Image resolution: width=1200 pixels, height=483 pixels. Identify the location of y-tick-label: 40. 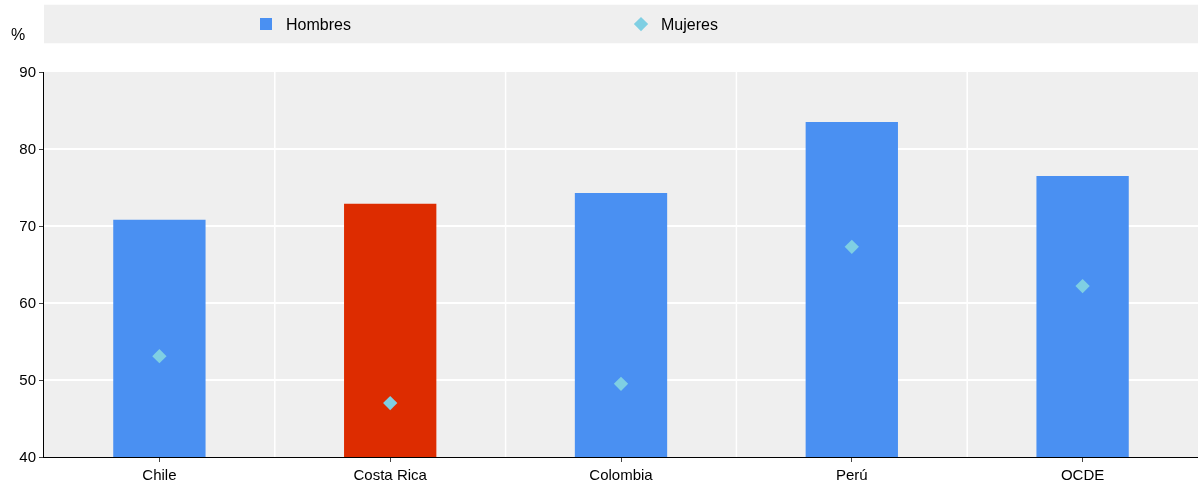
(27, 457).